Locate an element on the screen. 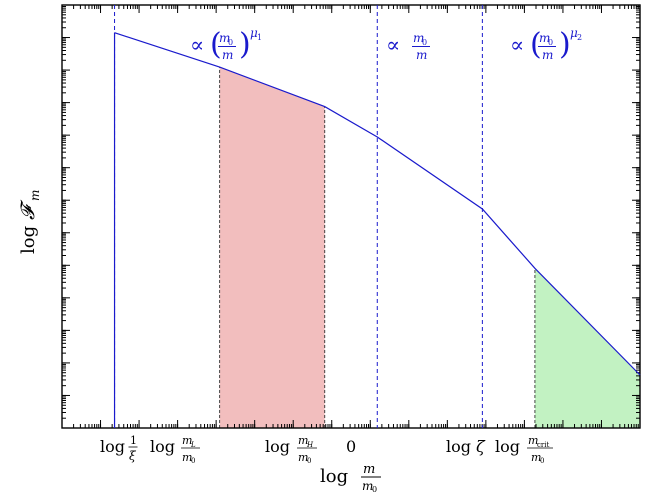  x-tick-label-log-zeta: log ζ is located at coordinates (466, 446).